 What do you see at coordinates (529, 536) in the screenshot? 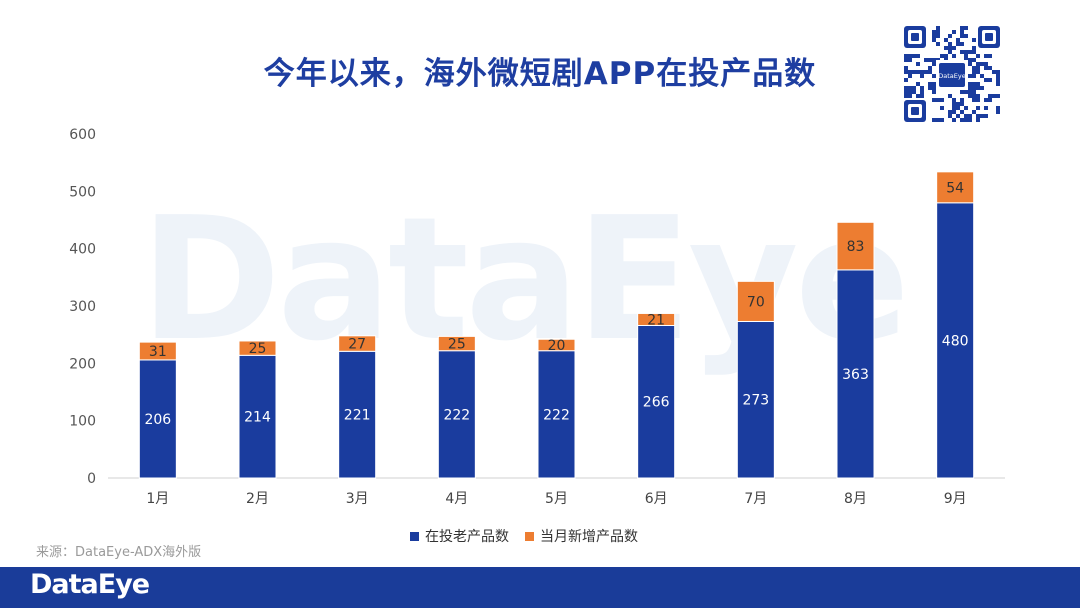
I see `legend-swatch-new` at bounding box center [529, 536].